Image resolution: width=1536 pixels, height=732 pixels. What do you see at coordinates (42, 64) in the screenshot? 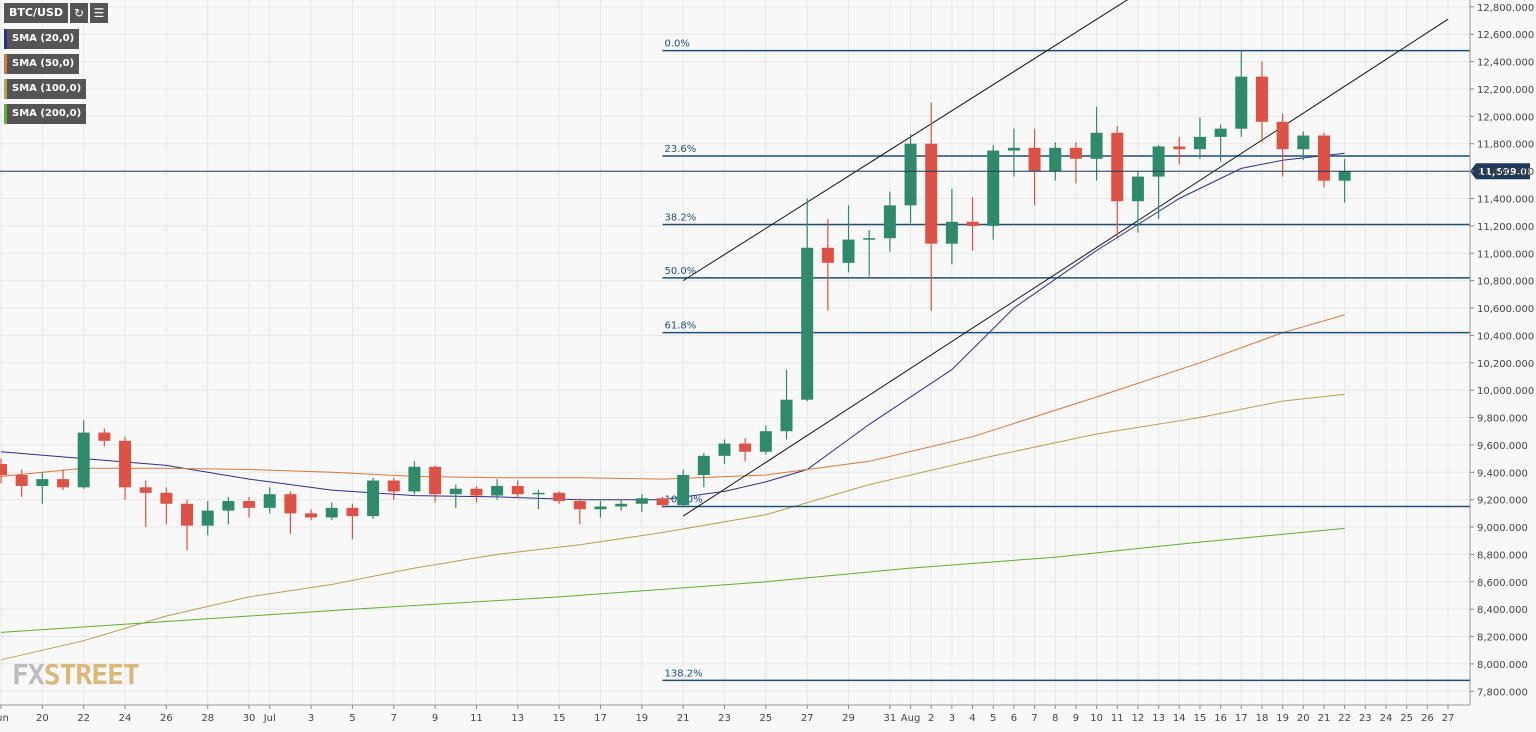
I see `legend-sma-50: SMA (50,0)` at bounding box center [42, 64].